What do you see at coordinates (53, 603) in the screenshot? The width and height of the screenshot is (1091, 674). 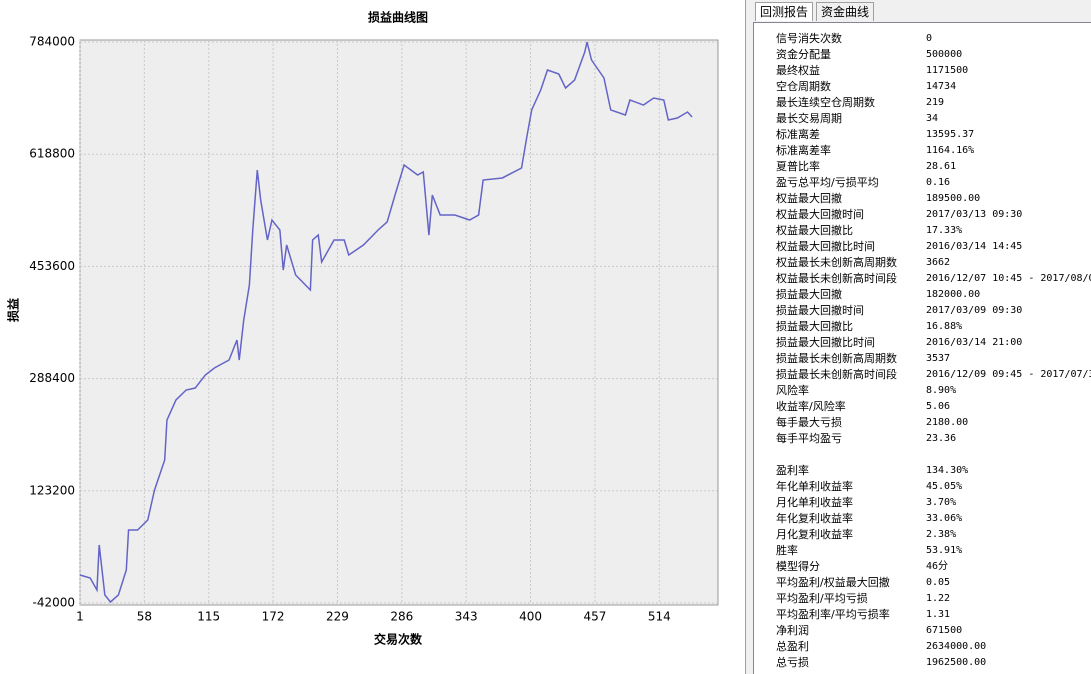 I see `y-tick-label: -42000` at bounding box center [53, 603].